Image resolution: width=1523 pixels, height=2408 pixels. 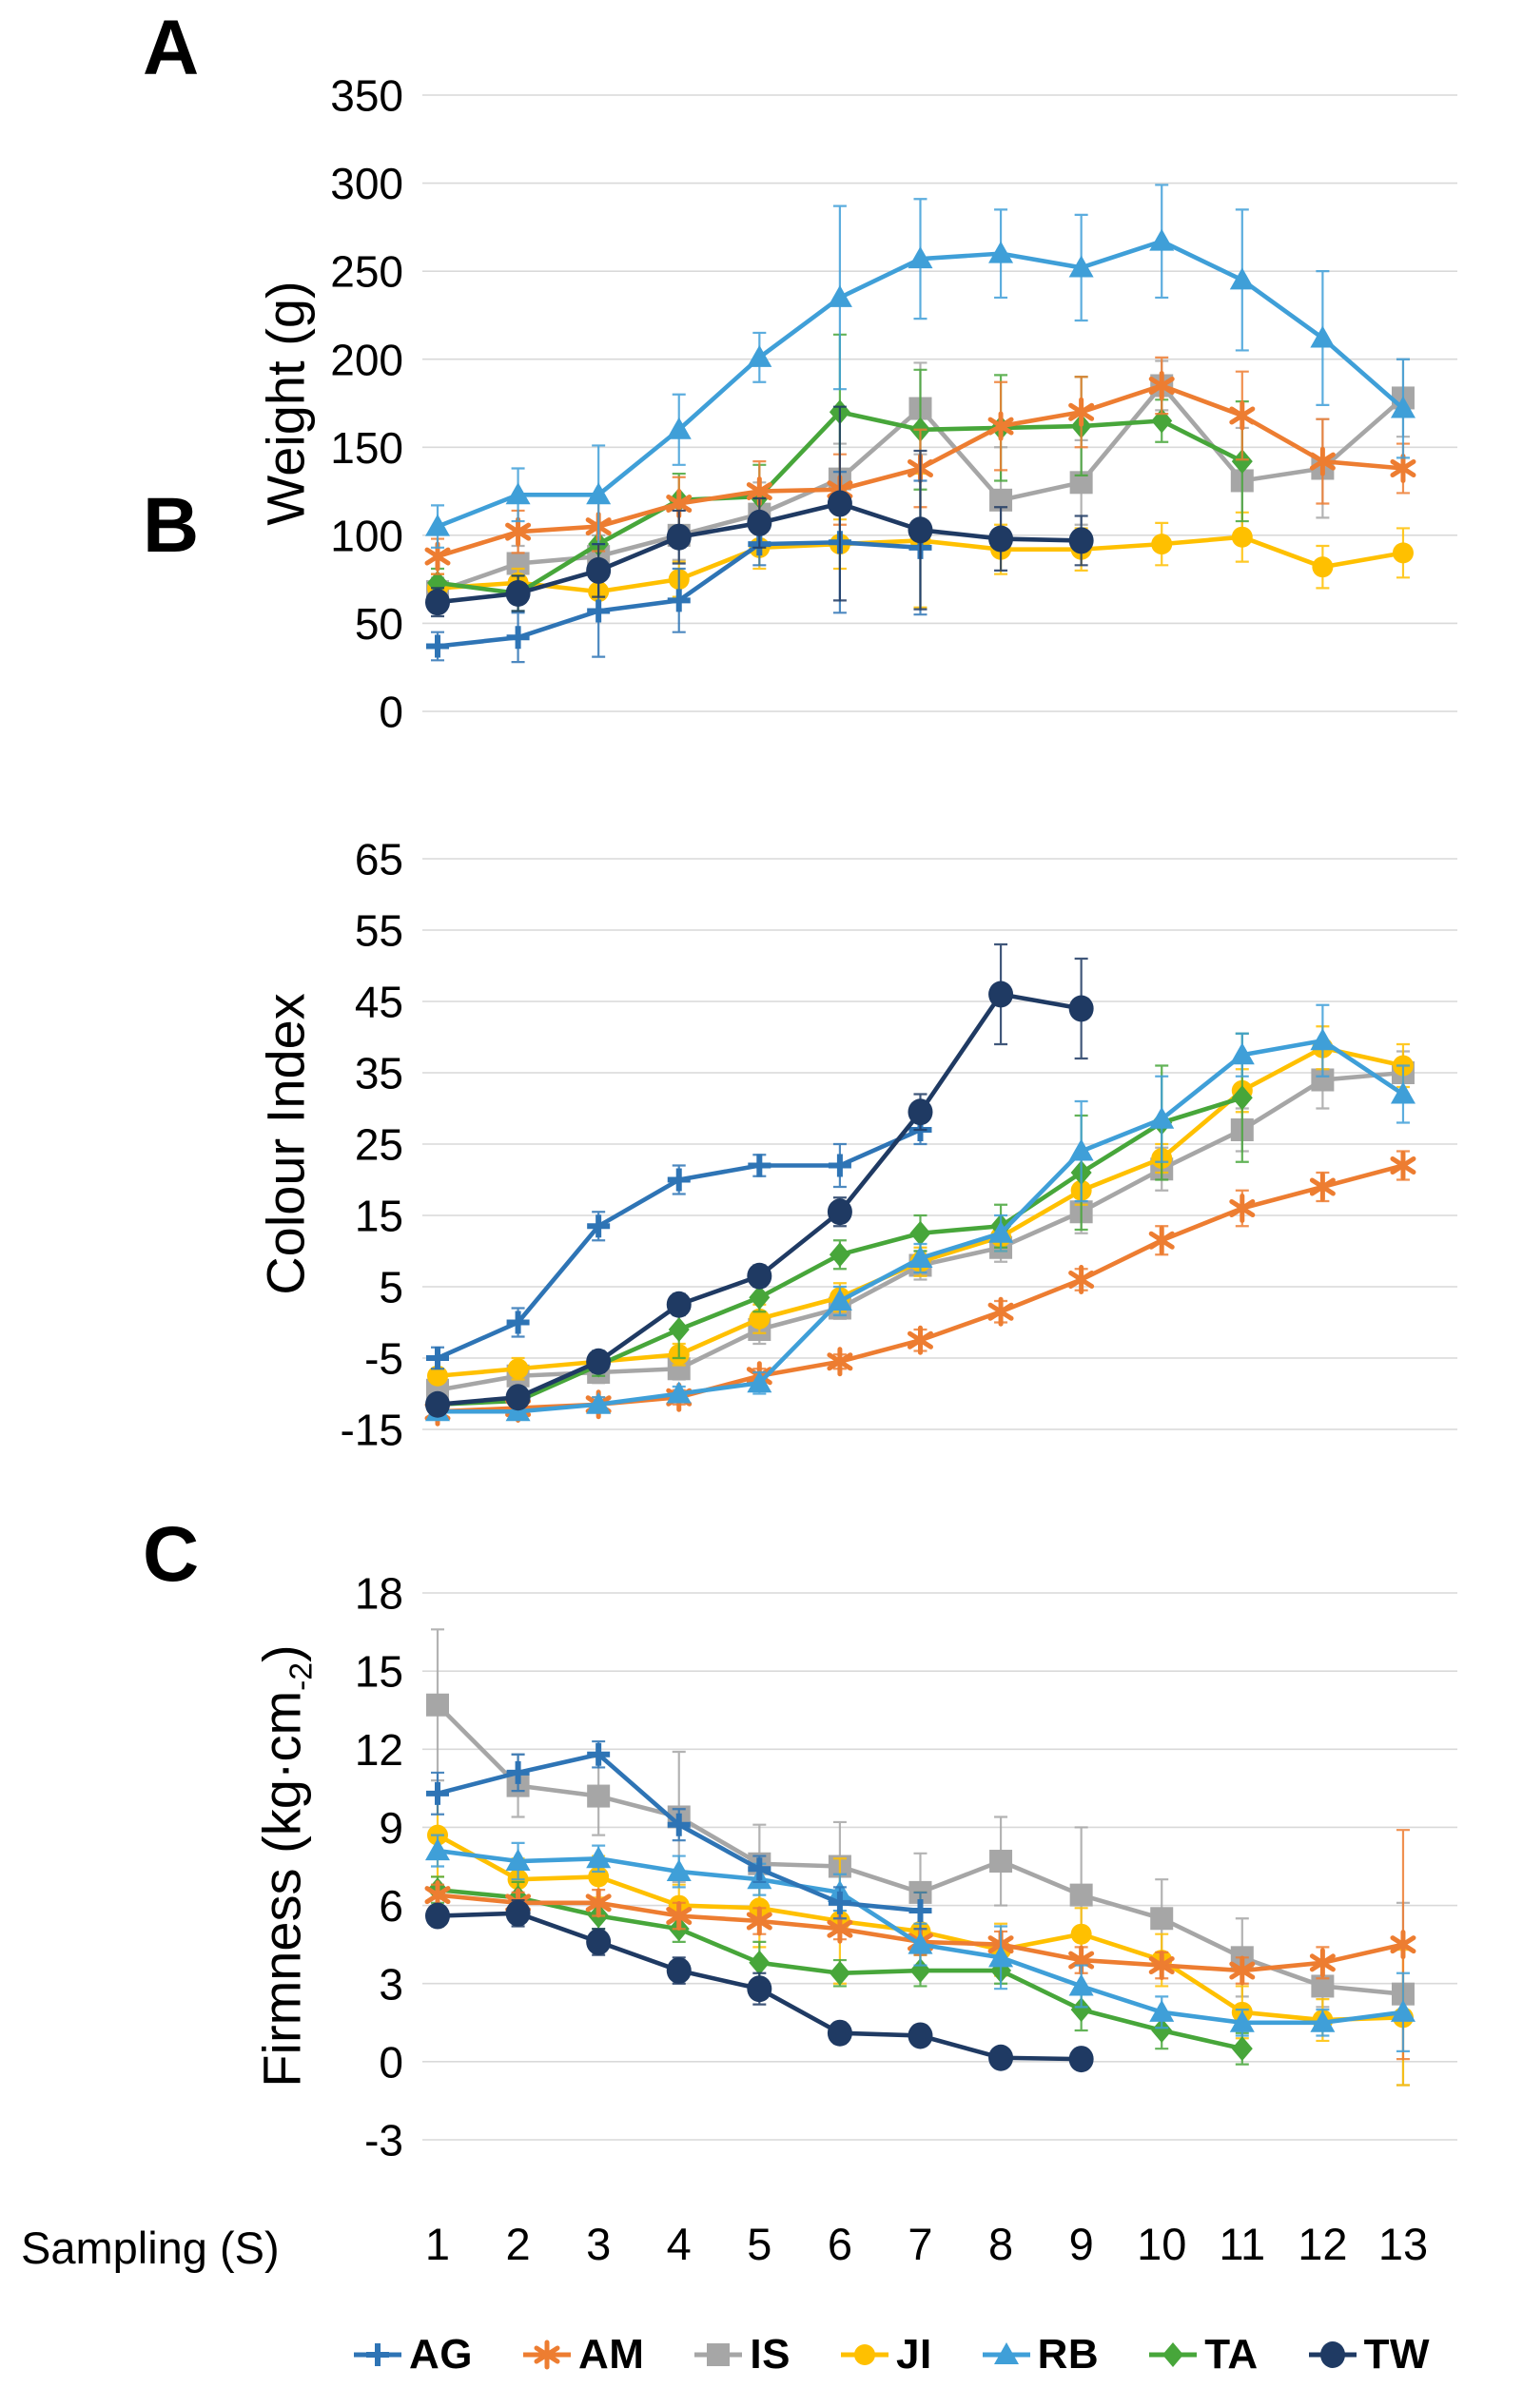 What do you see at coordinates (171, 1555) in the screenshot?
I see `panel-letter-c: C` at bounding box center [171, 1555].